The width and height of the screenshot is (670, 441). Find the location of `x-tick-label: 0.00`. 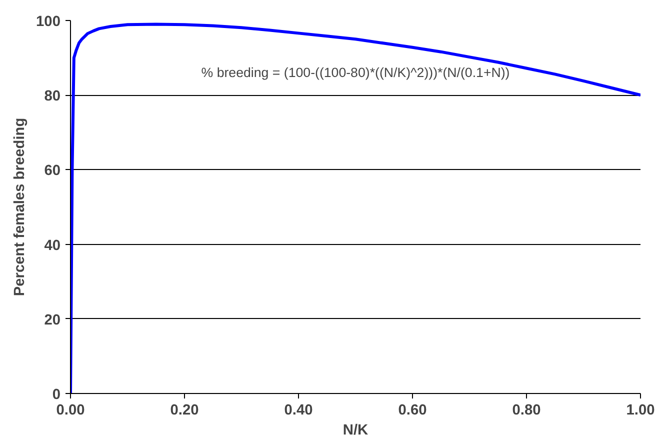

x-tick-label: 0.00 is located at coordinates (70, 410).